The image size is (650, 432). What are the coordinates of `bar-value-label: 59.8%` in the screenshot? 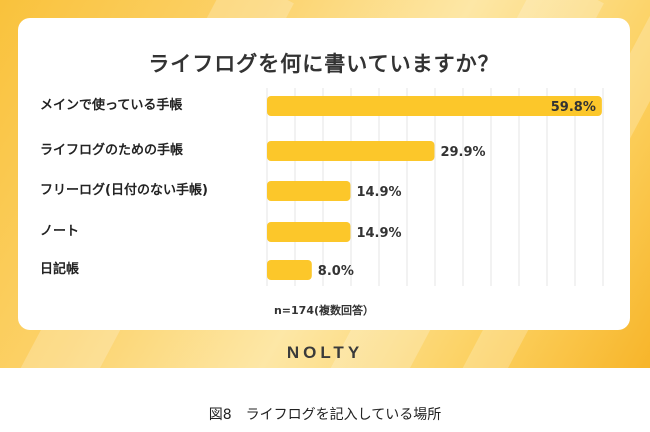 It's located at (573, 107).